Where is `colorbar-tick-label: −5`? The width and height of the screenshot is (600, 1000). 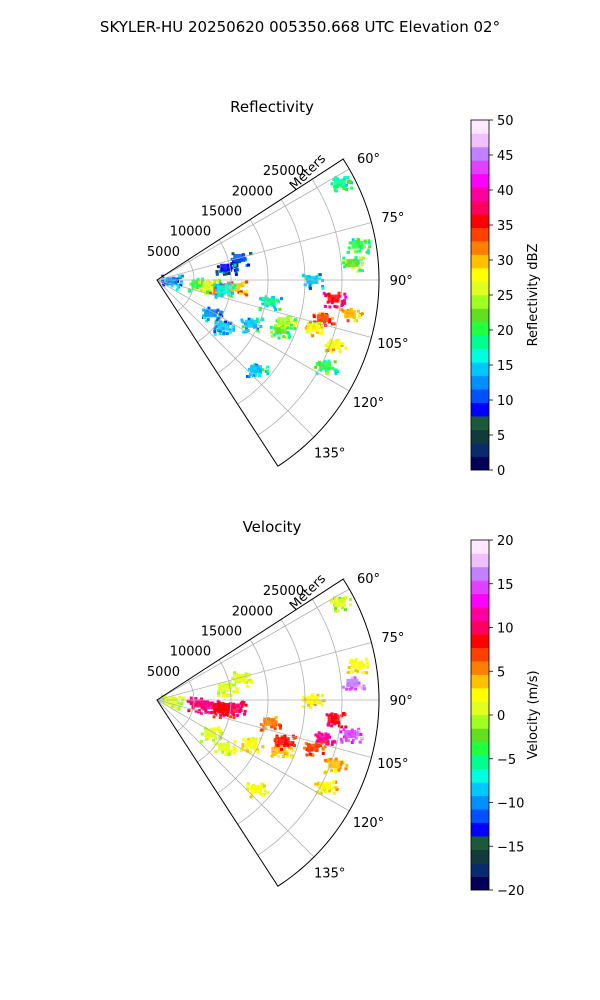
colorbar-tick-label: −5 is located at coordinates (506, 760).